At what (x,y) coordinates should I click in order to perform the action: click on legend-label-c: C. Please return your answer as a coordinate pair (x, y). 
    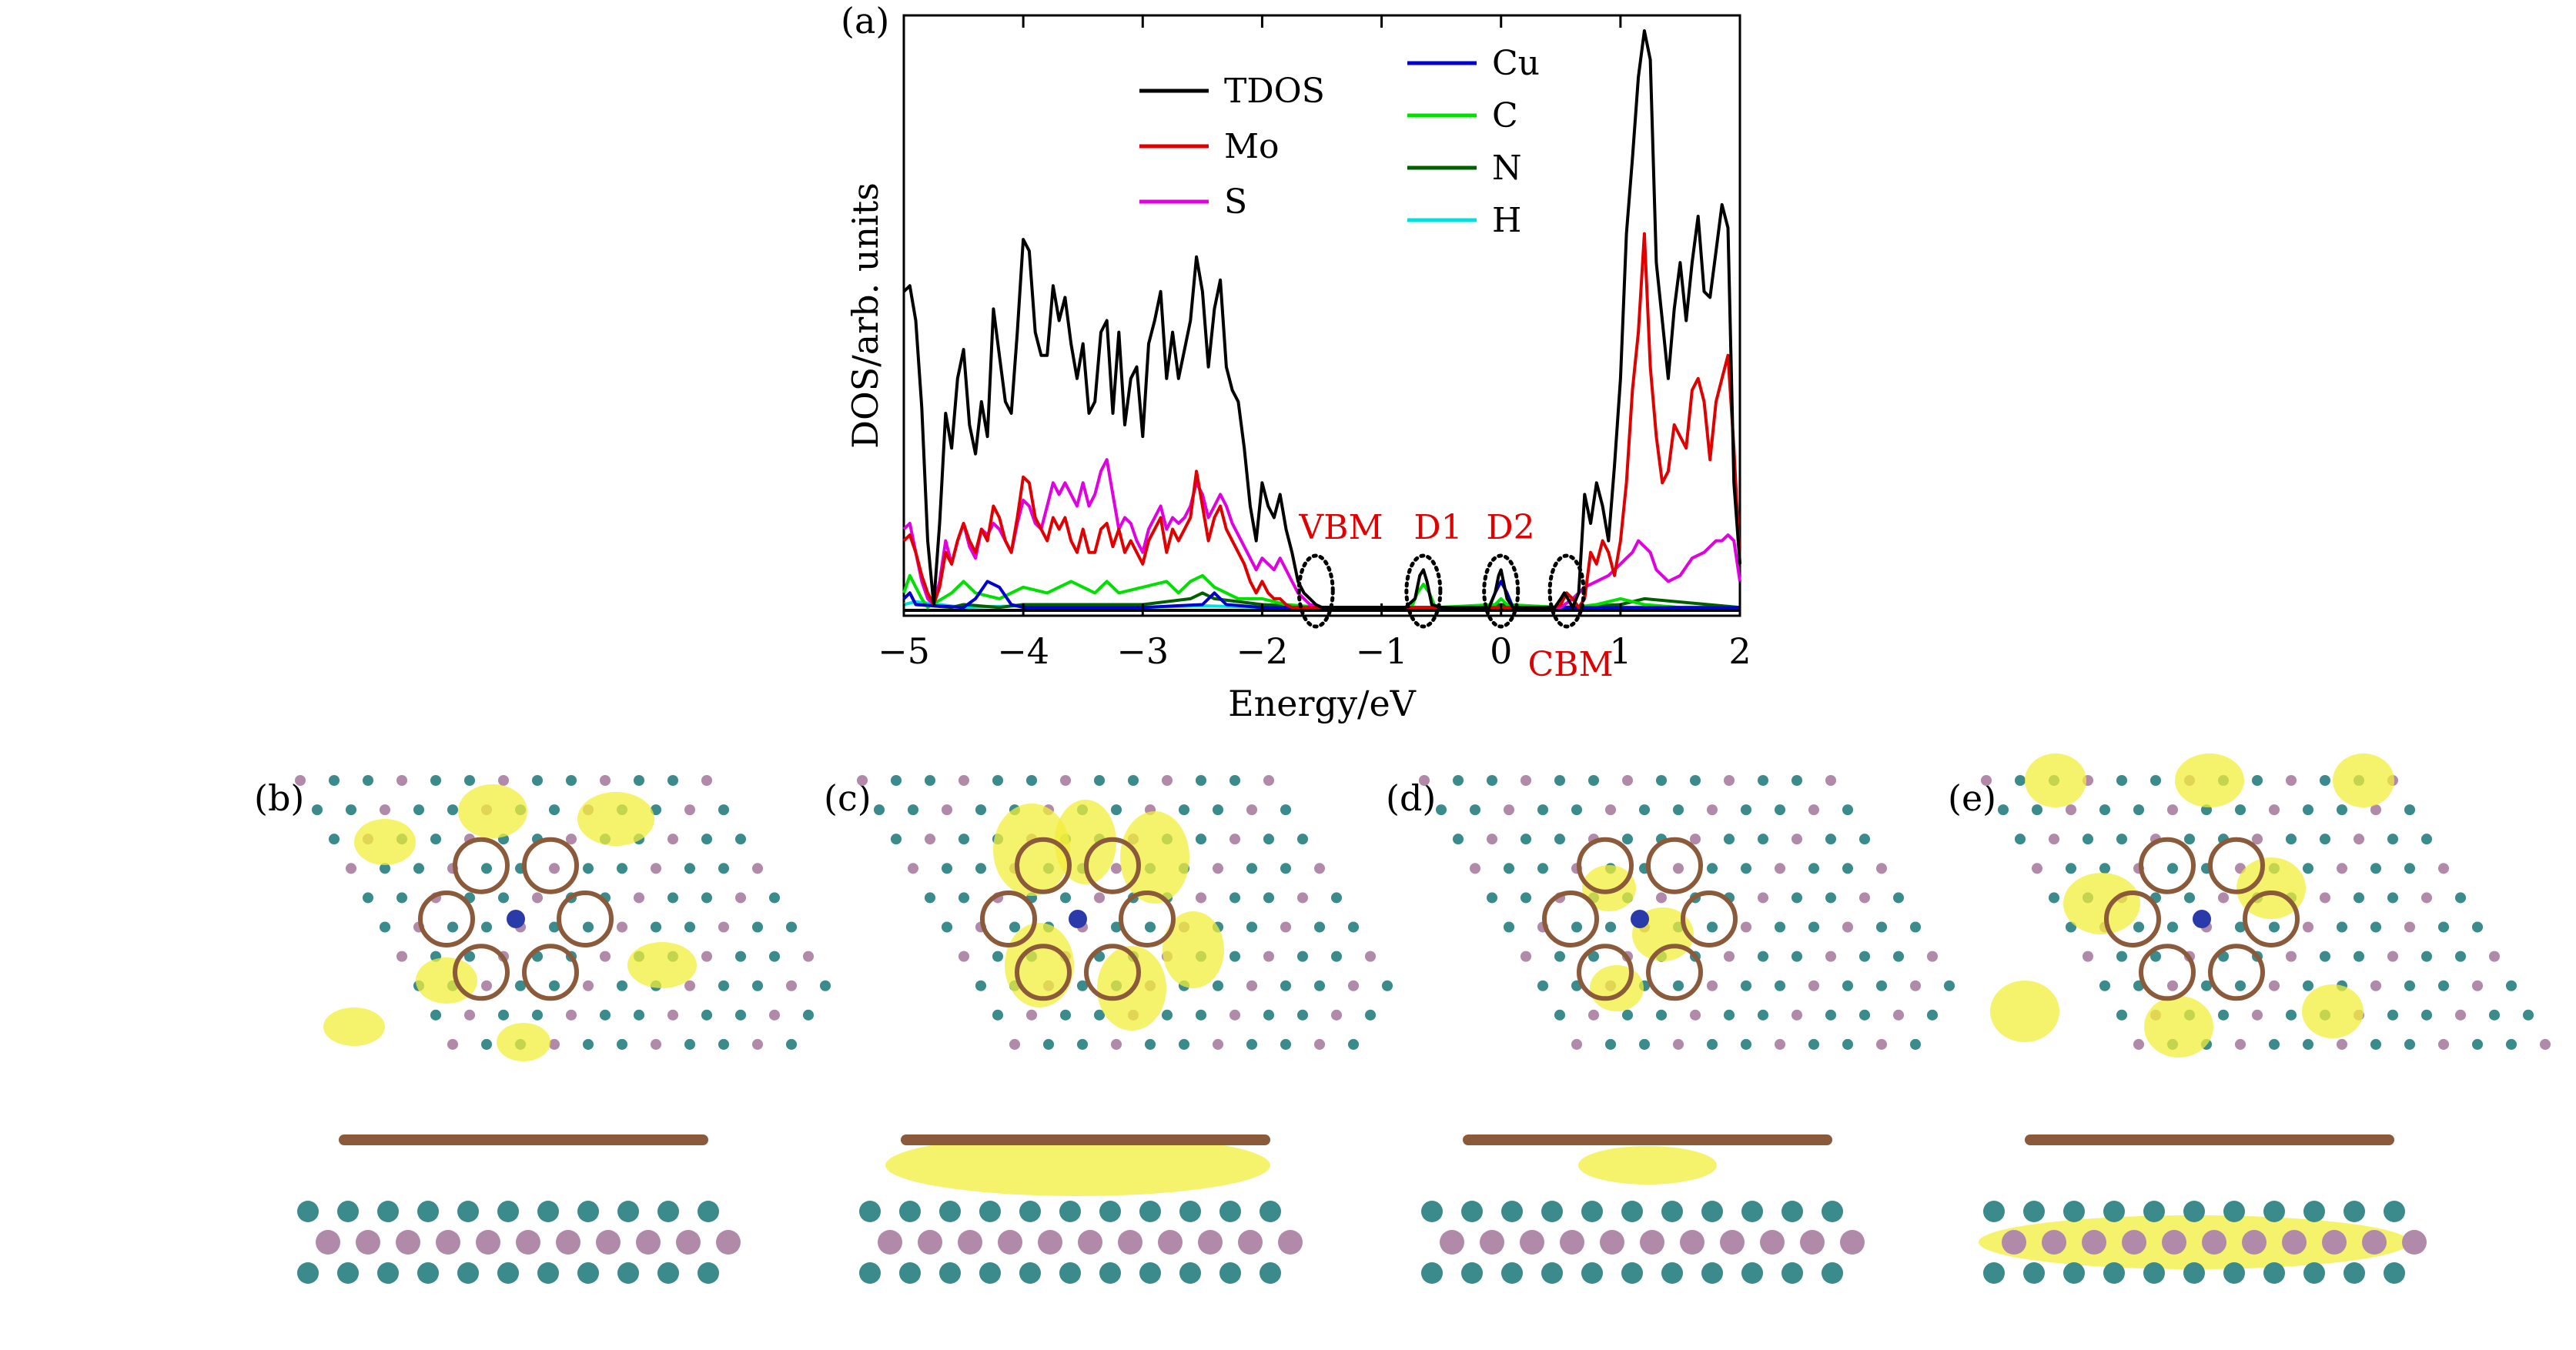
    Looking at the image, I should click on (1505, 116).